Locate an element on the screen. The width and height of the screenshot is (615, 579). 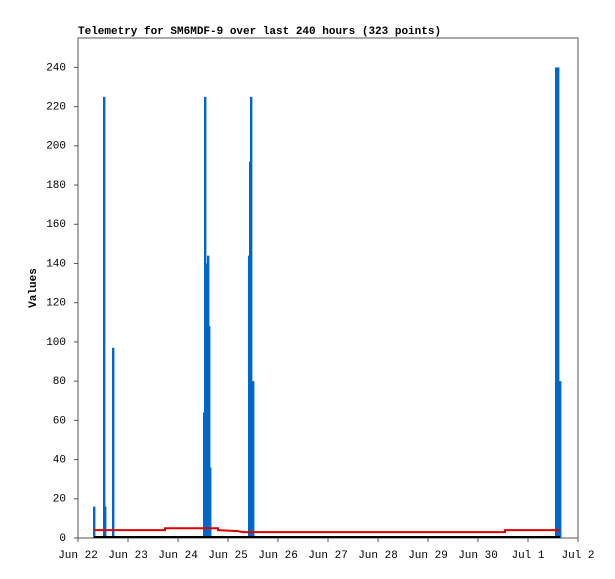
x-tick-label: Jul 1 is located at coordinates (527, 556).